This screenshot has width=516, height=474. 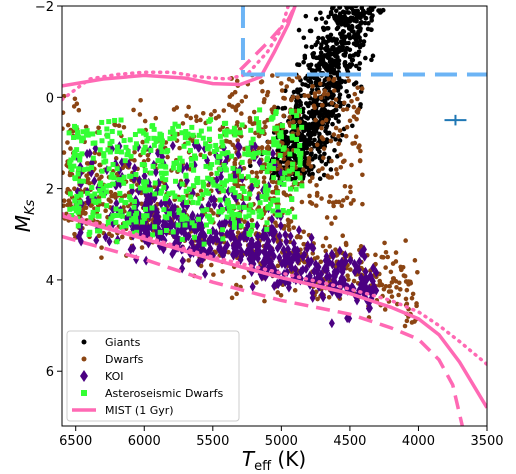 What do you see at coordinates (418, 441) in the screenshot?
I see `x-tick-label: 4000` at bounding box center [418, 441].